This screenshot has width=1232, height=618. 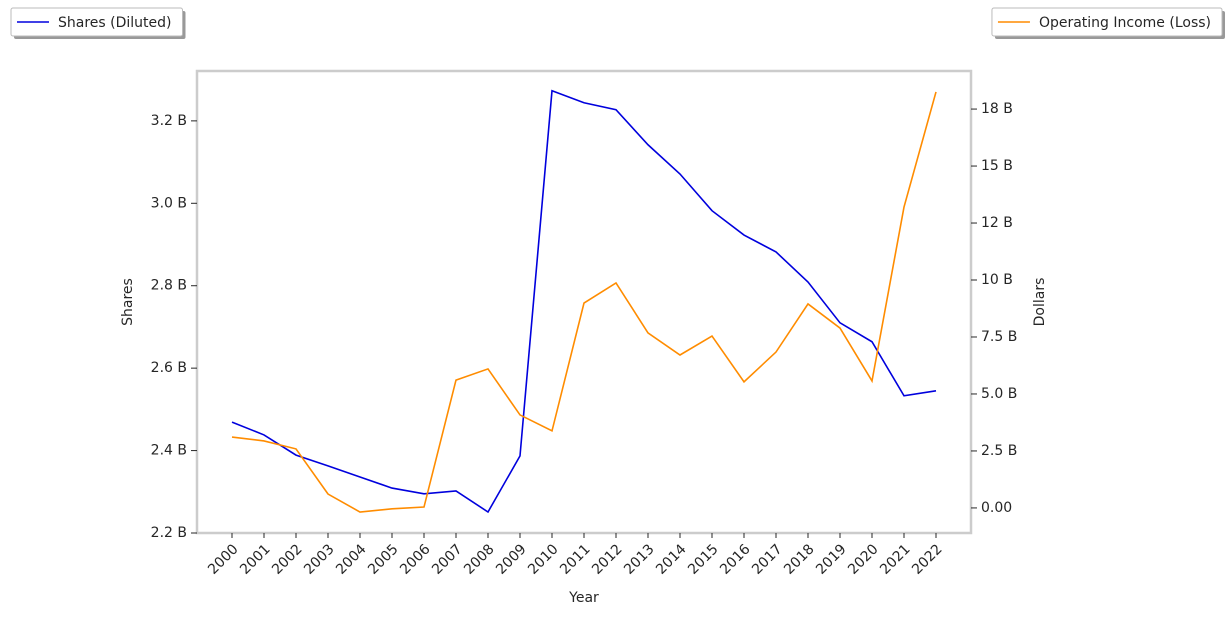 What do you see at coordinates (1125, 23) in the screenshot?
I see `legend-label: Operating Income (Loss)` at bounding box center [1125, 23].